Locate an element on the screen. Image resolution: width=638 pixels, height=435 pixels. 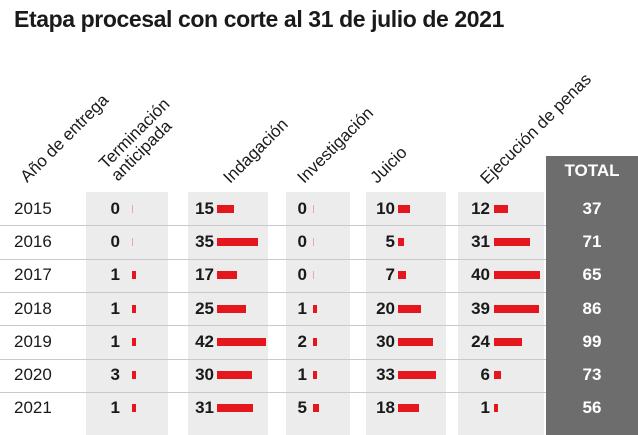
value-juicio: 20 is located at coordinates (385, 308).